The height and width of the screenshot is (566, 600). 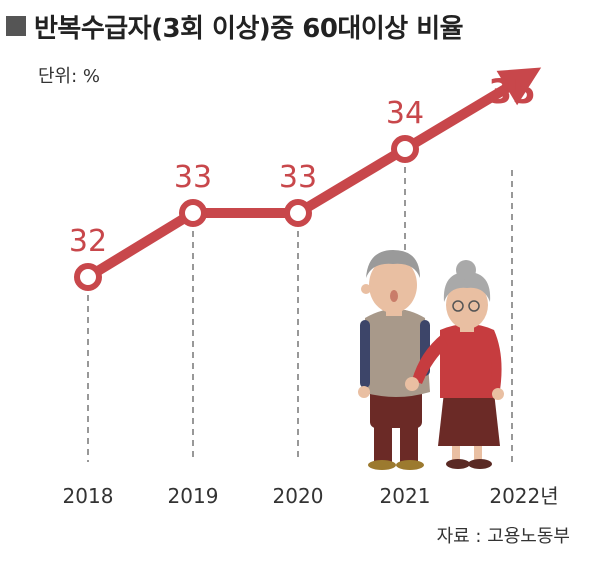 What do you see at coordinates (69, 76) in the screenshot?
I see `unit-label: 단위: %` at bounding box center [69, 76].